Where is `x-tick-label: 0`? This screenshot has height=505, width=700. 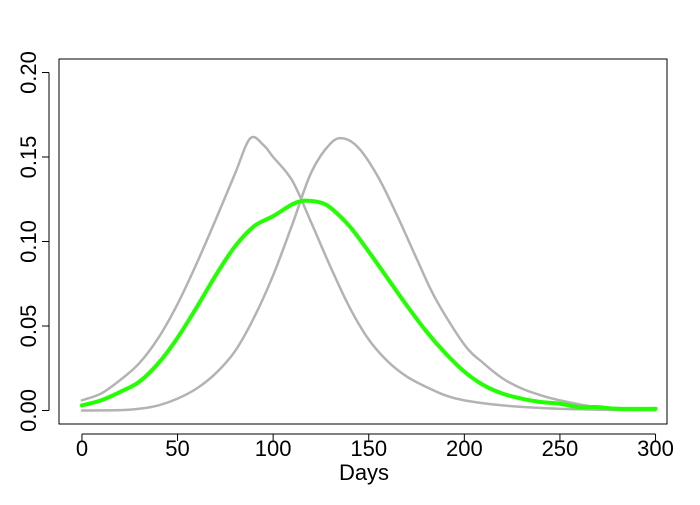 x-tick-label: 0 is located at coordinates (82, 448).